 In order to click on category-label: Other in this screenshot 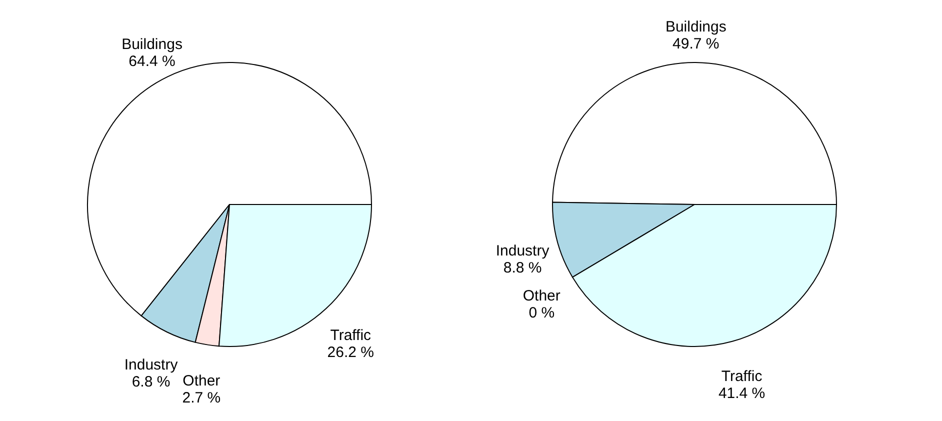, I will do `click(541, 296)`.